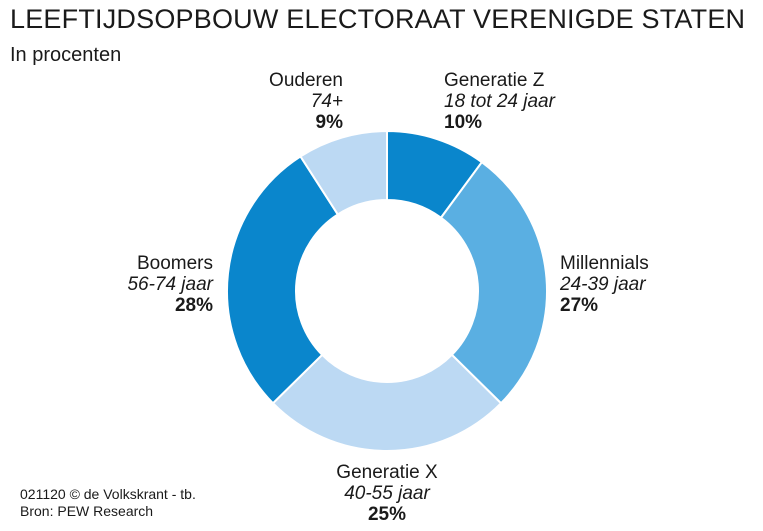 The image size is (763, 531). What do you see at coordinates (604, 263) in the screenshot?
I see `slice-name: Millennials` at bounding box center [604, 263].